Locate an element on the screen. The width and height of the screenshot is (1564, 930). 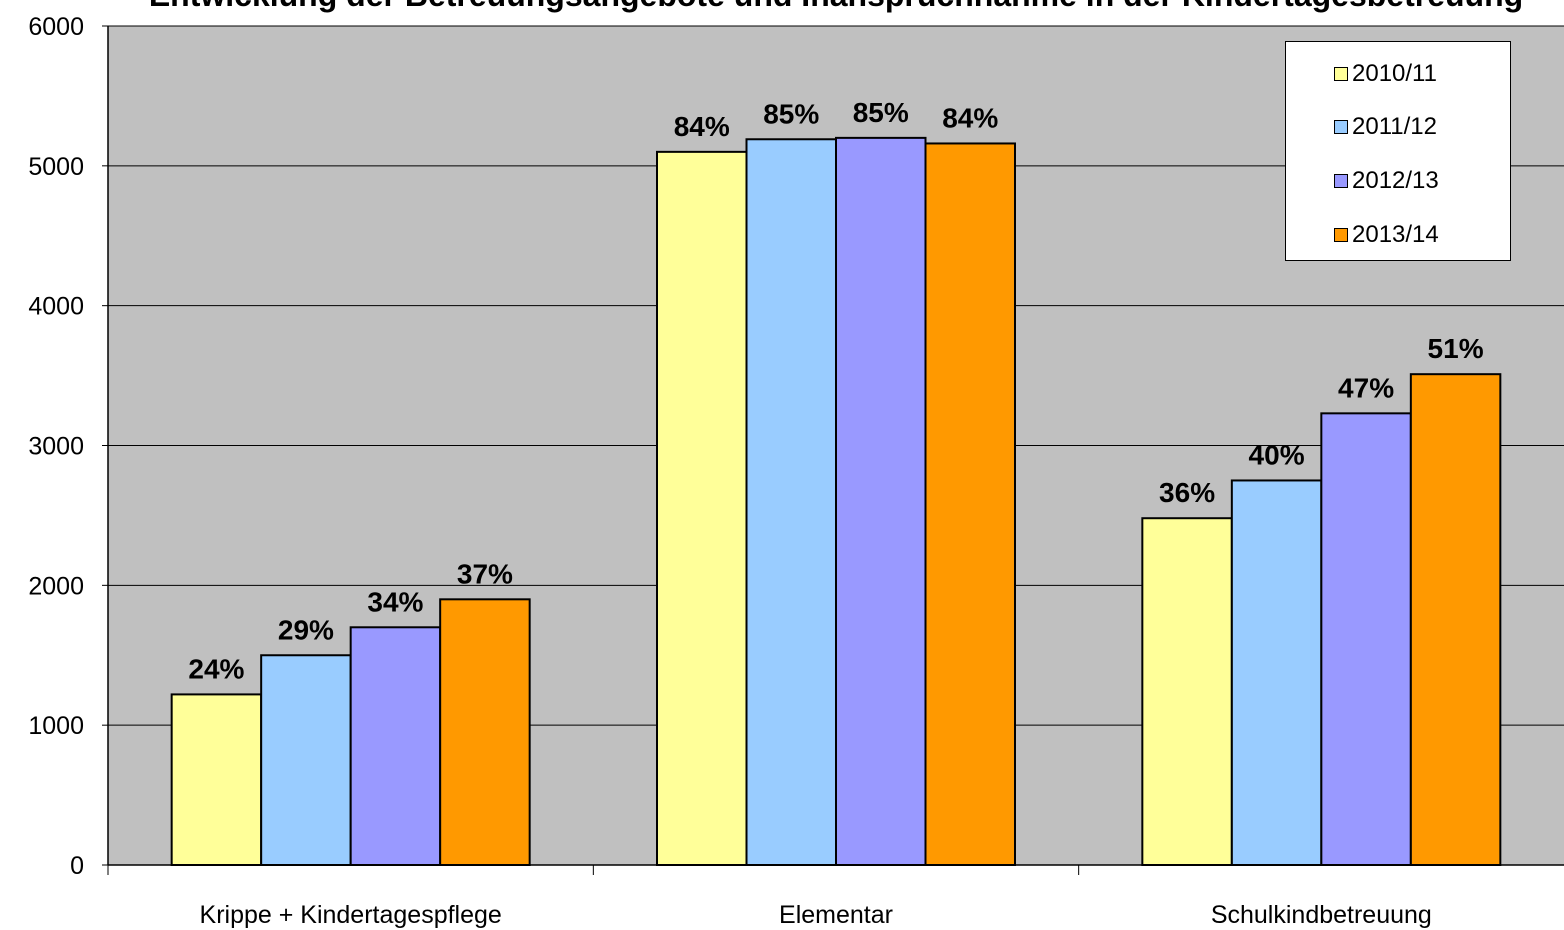
data-label: 47% is located at coordinates (1366, 387).